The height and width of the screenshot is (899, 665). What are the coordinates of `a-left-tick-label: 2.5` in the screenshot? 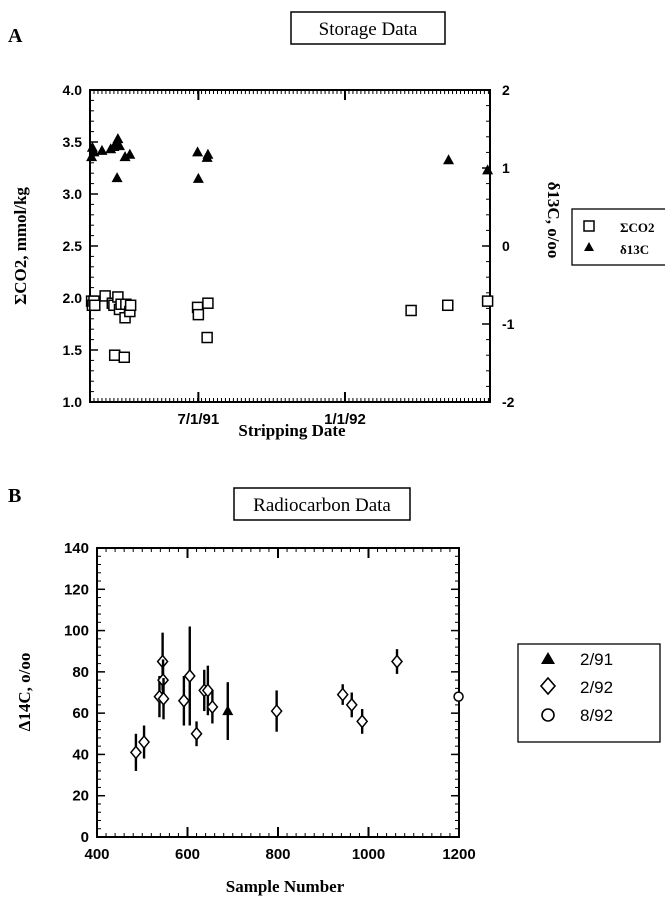 It's located at (73, 246).